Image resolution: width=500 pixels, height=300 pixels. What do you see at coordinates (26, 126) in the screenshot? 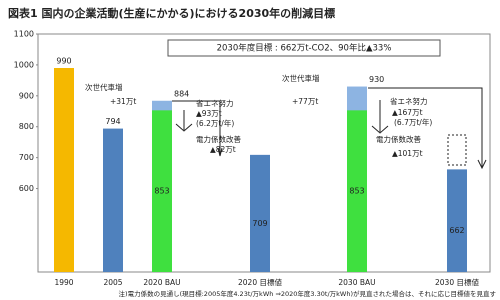
I see `y-tick-label: 800` at bounding box center [26, 126].